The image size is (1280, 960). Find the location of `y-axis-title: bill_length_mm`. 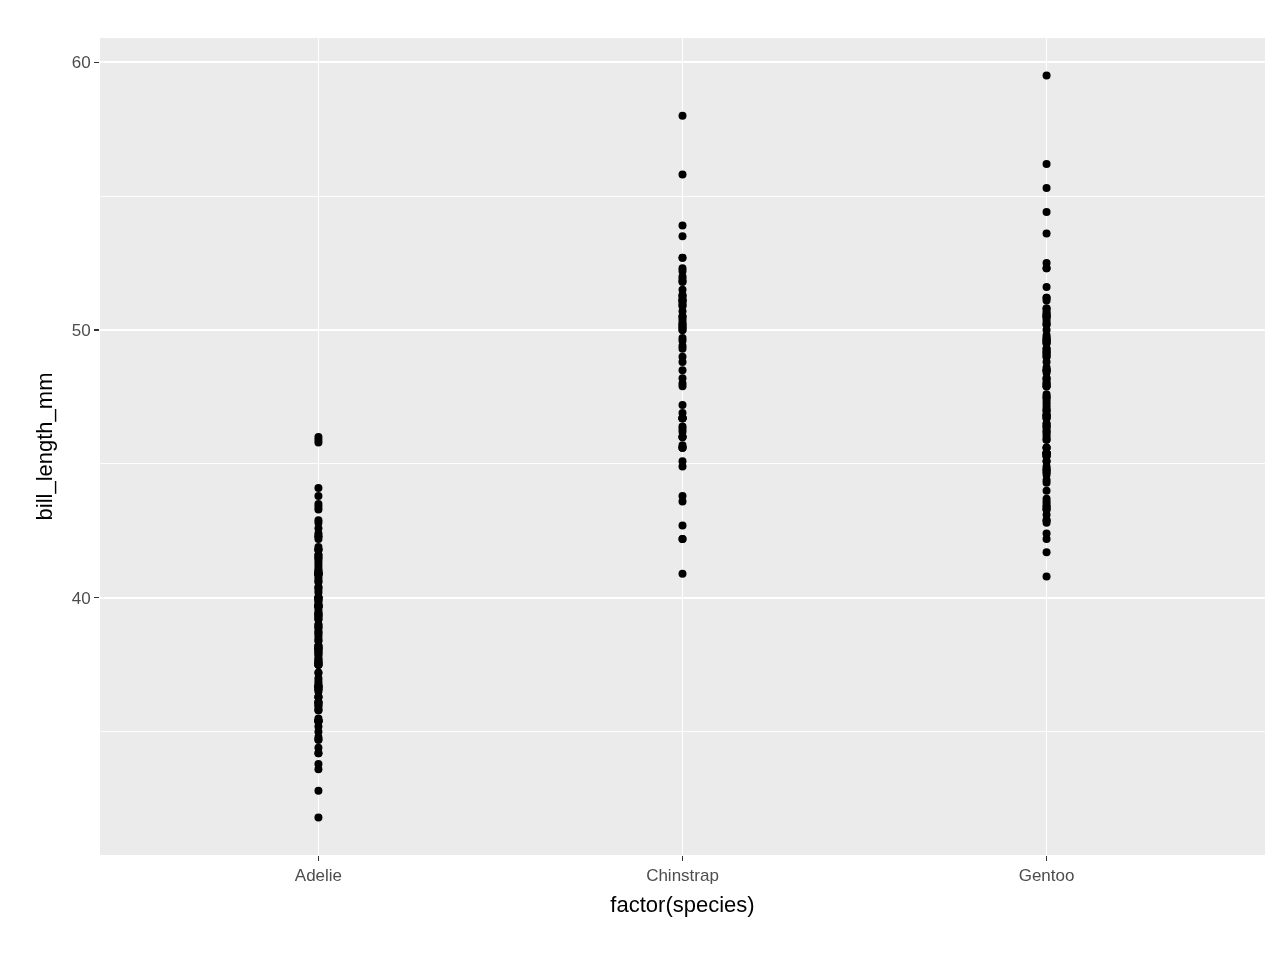

y-axis-title: bill_length_mm is located at coordinates (45, 446).